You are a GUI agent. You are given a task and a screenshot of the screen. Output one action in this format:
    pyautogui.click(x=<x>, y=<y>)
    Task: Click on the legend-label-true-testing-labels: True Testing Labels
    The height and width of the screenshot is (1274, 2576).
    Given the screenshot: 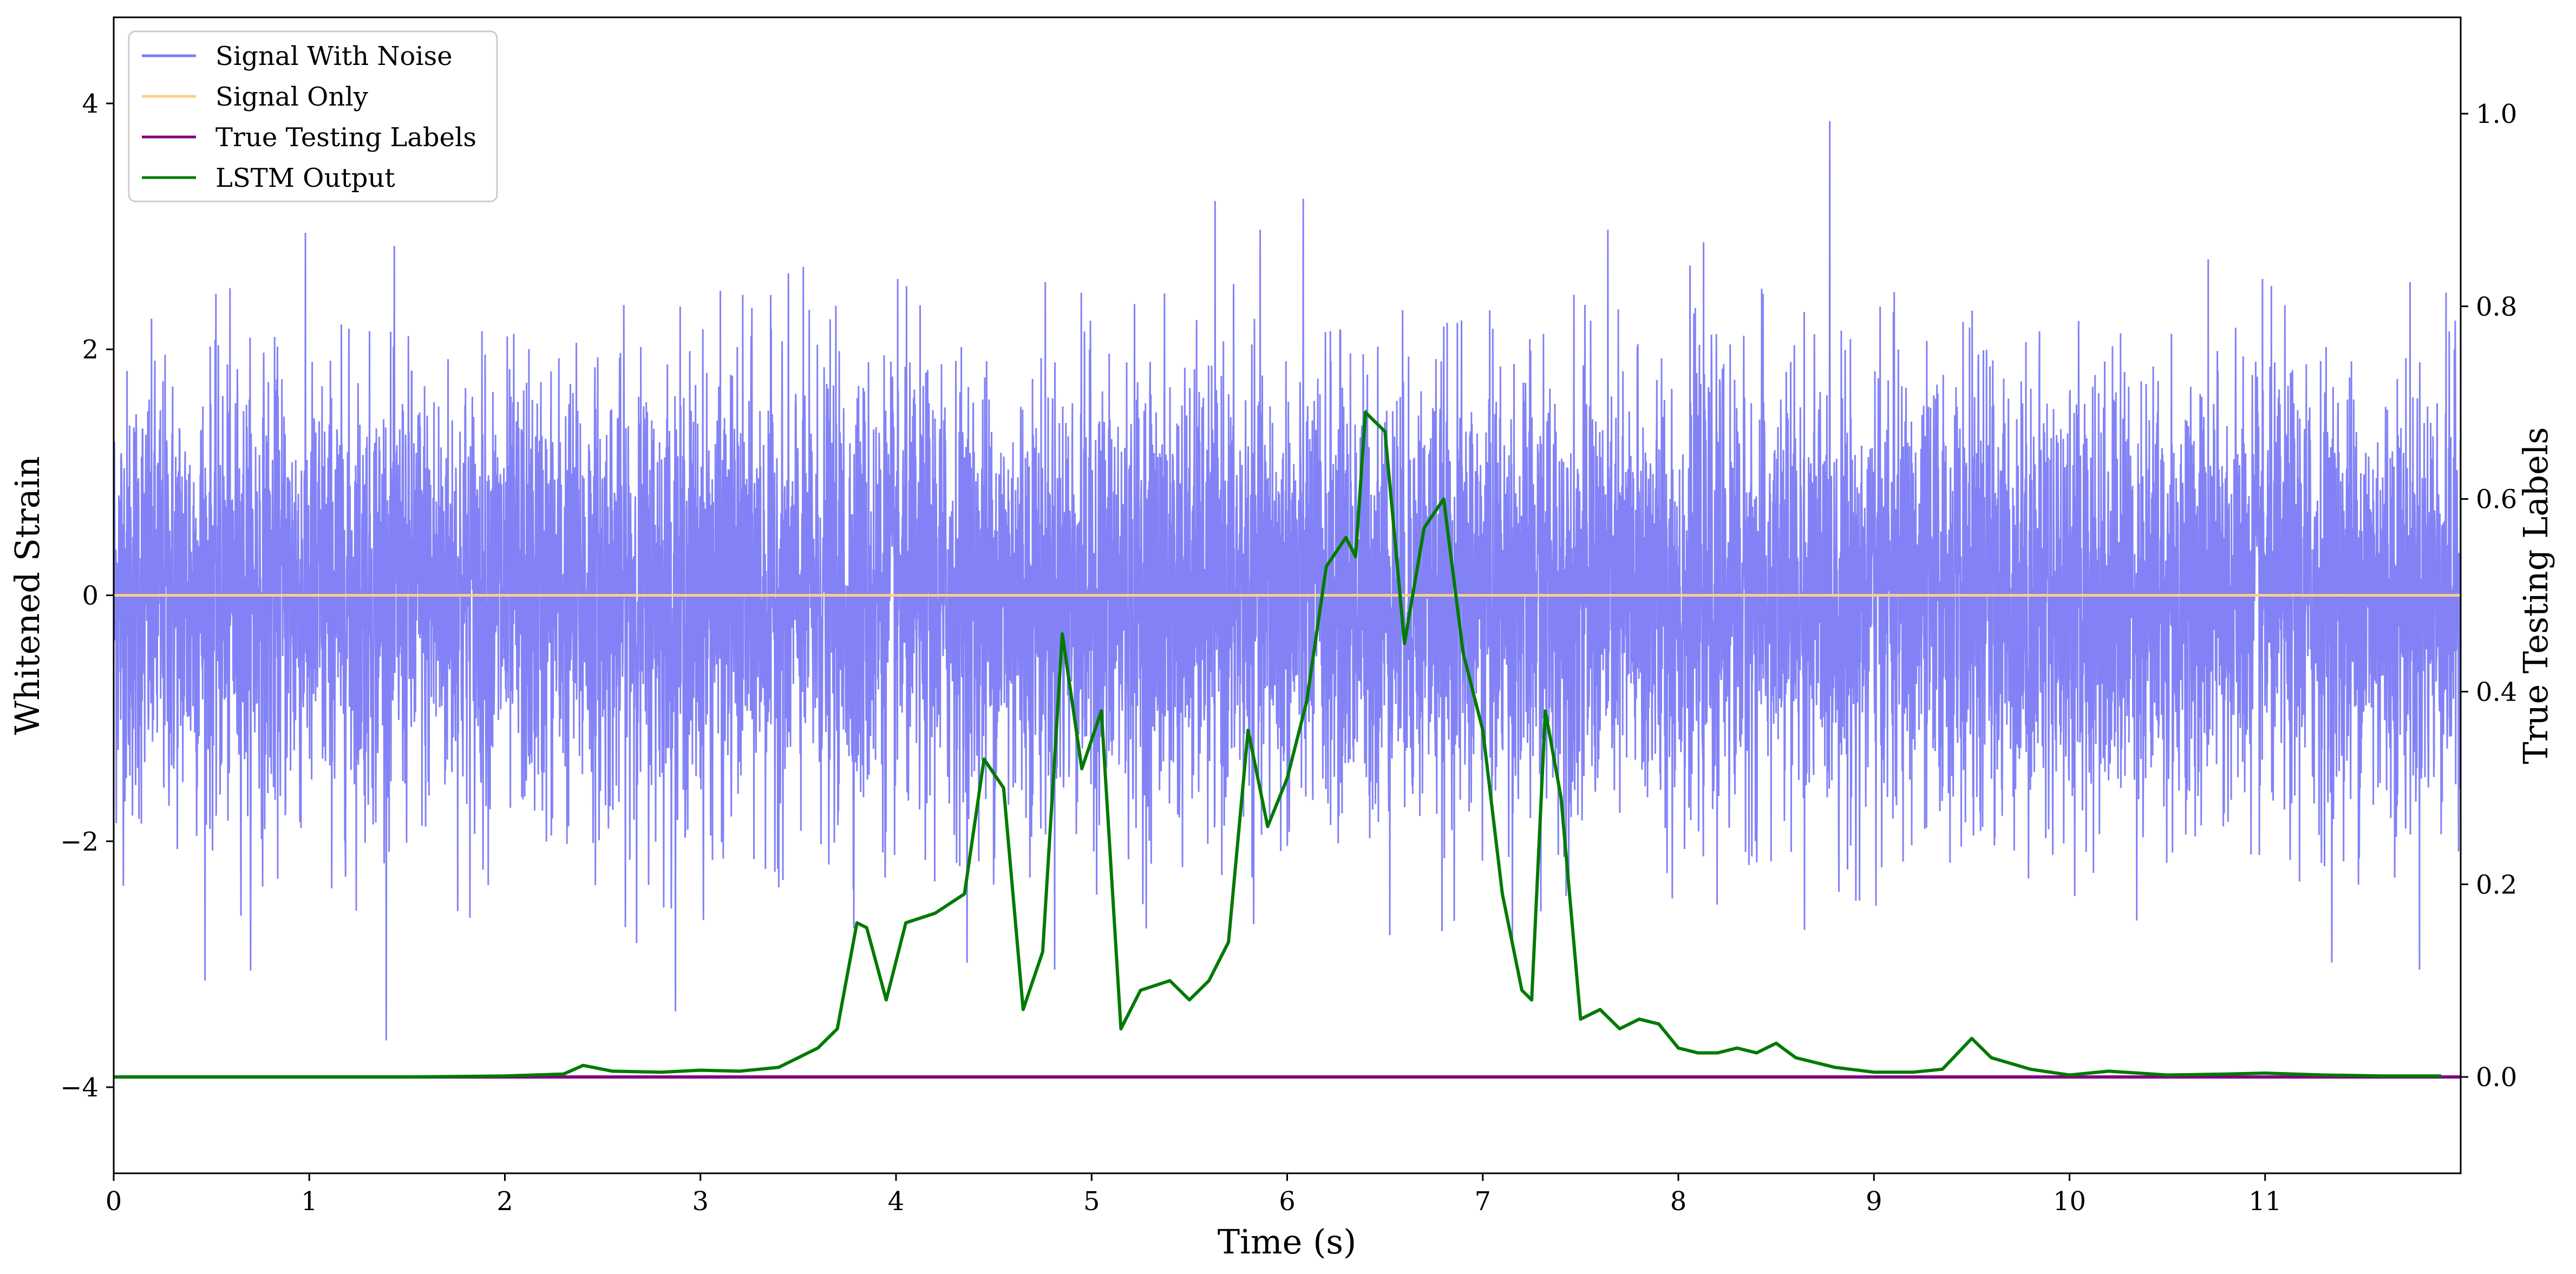 What is the action you would take?
    pyautogui.click(x=345, y=137)
    